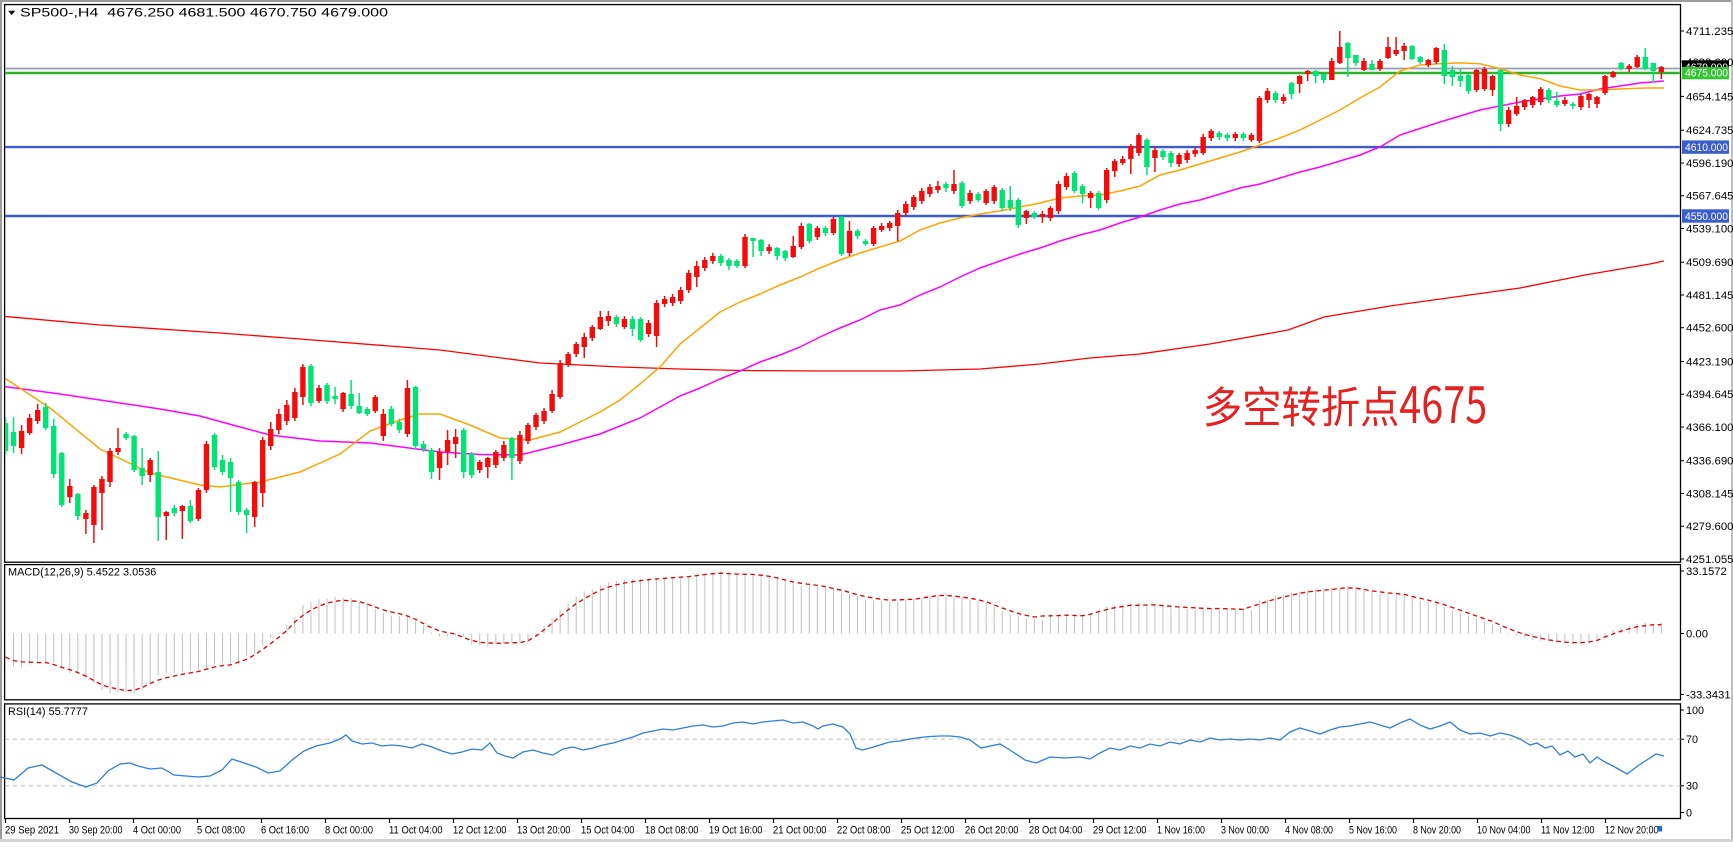  I want to click on svg-text: 4279.600, so click(1709, 527).